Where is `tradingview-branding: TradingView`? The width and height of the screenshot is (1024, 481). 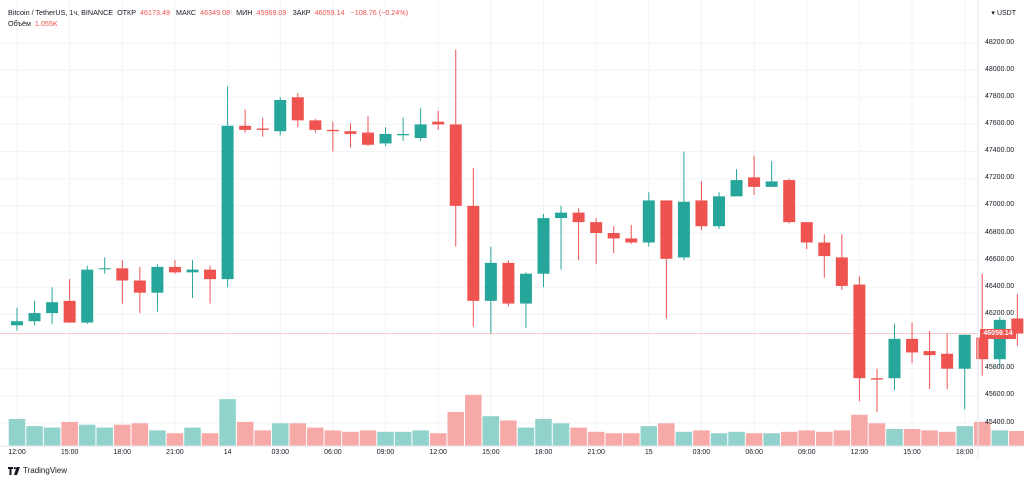
tradingview-branding: TradingView is located at coordinates (37, 470).